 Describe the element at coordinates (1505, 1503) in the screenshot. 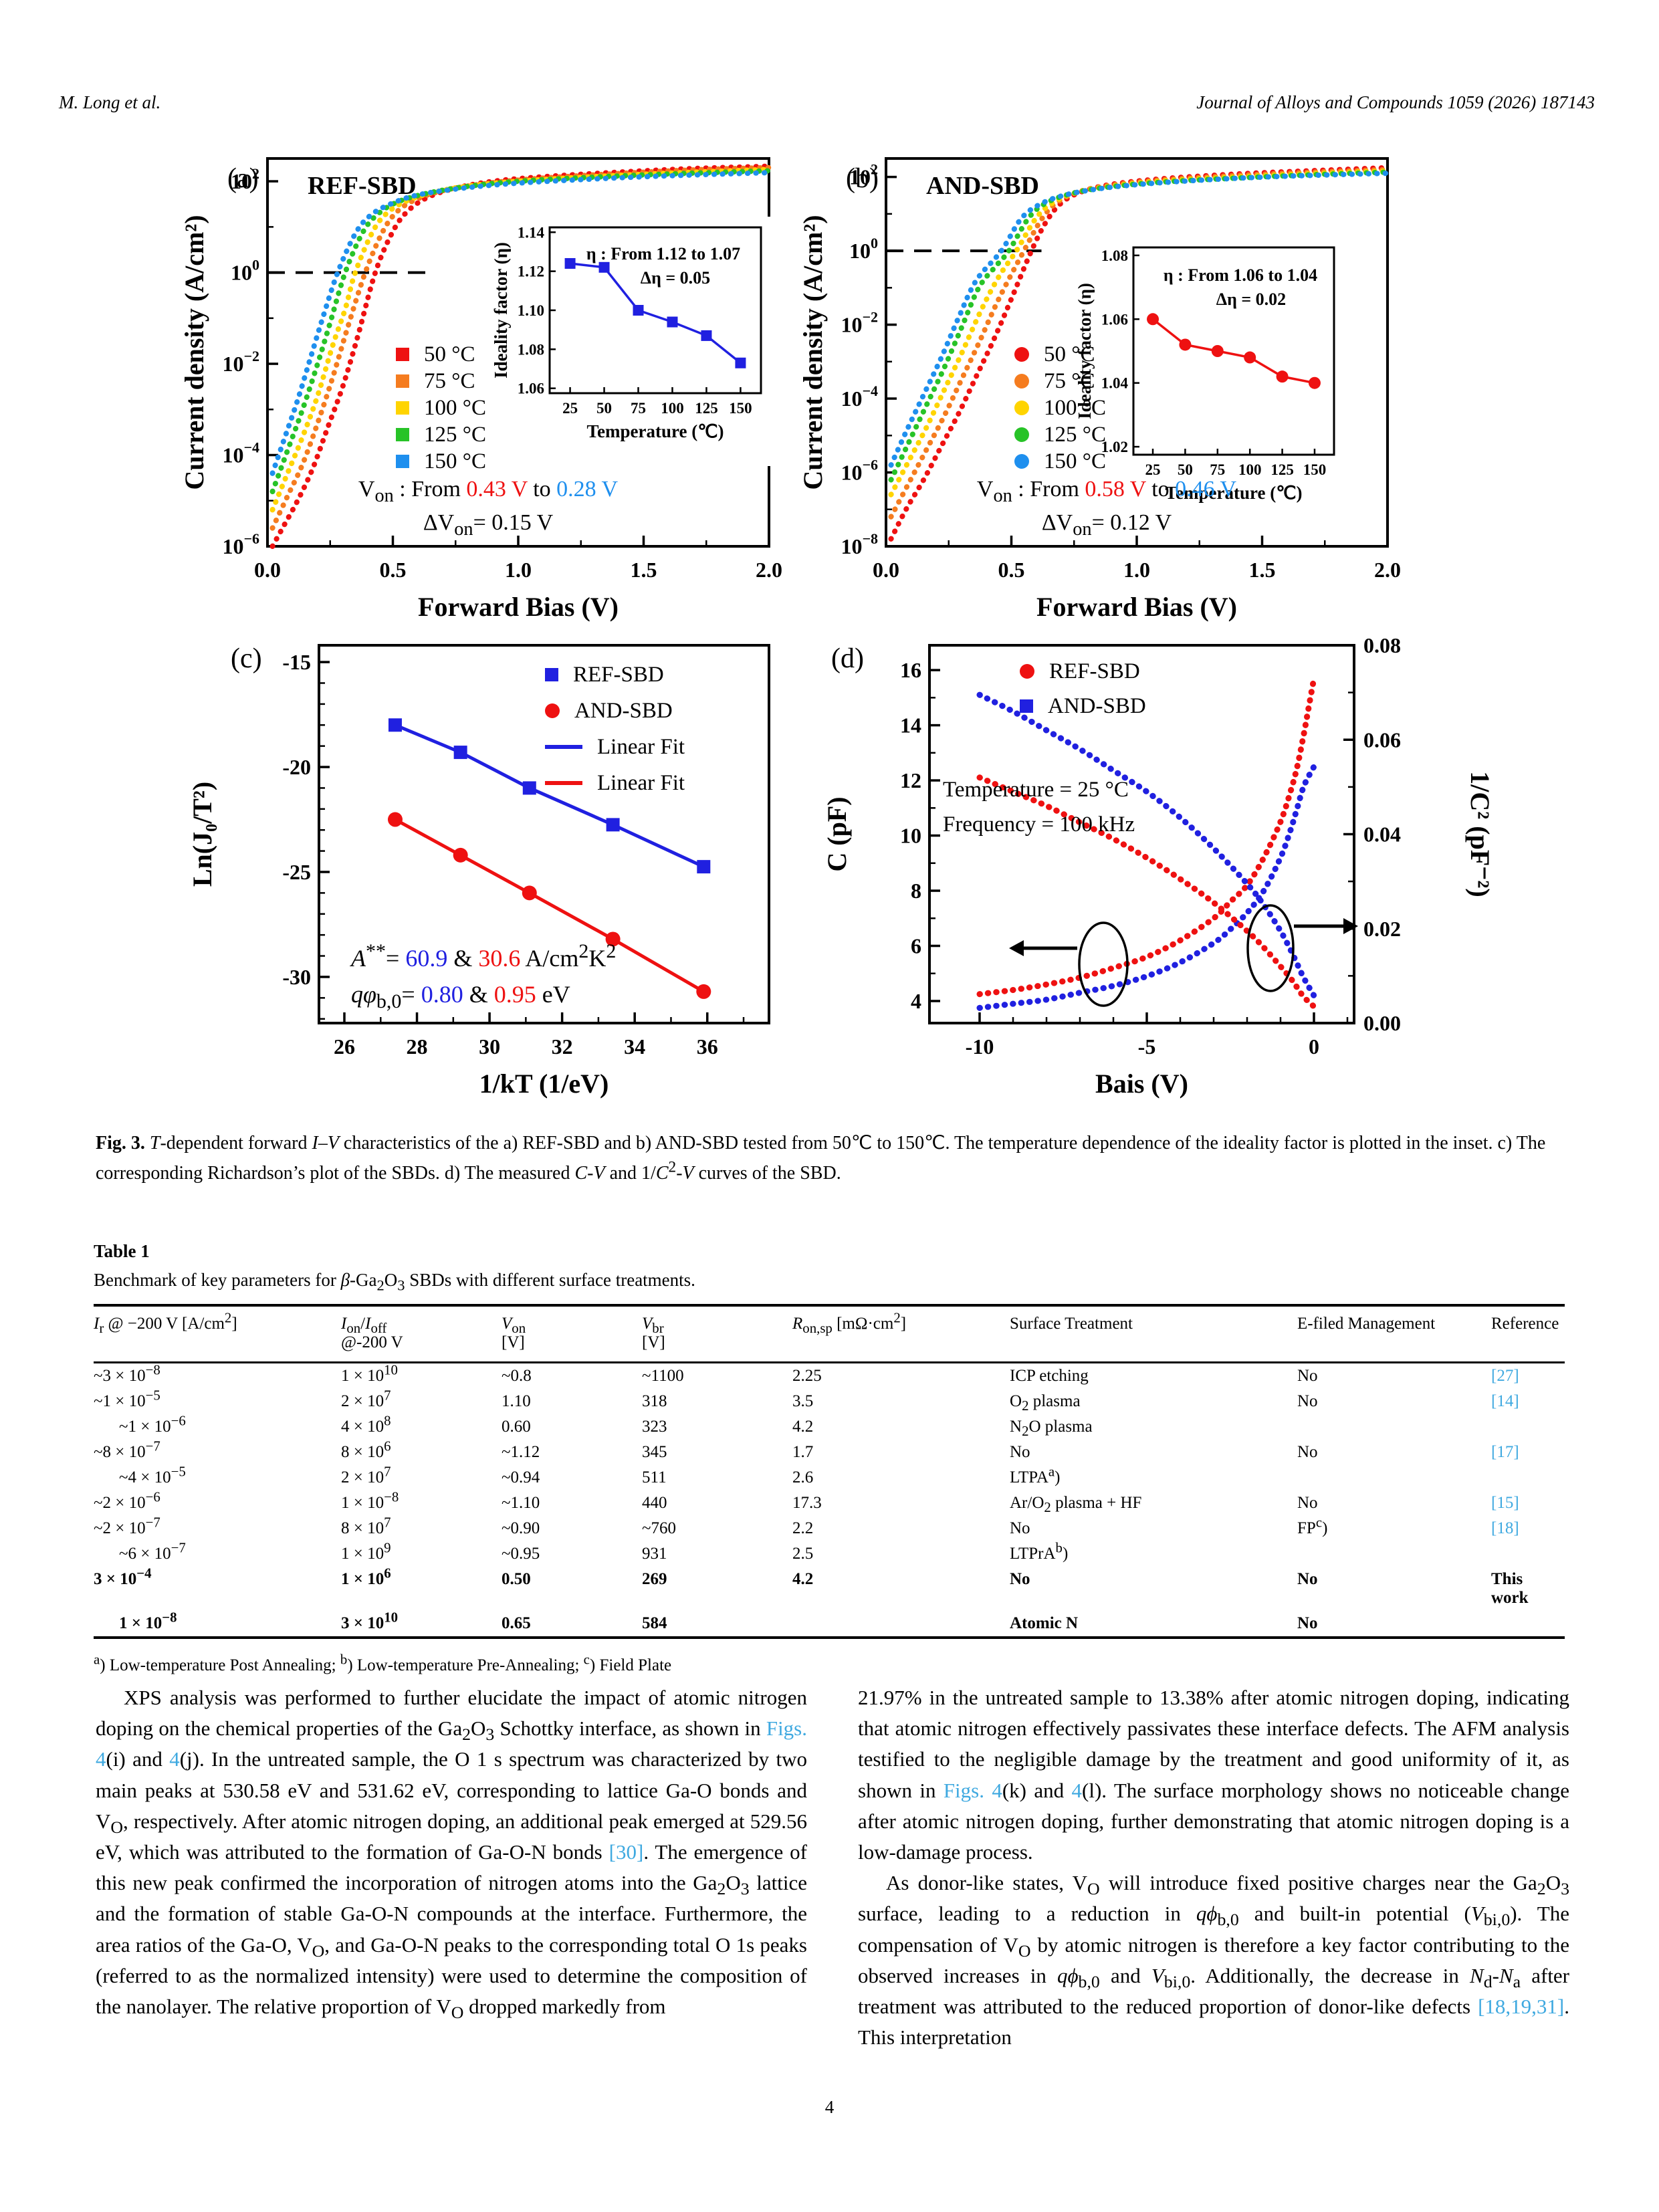

I see `citation-link: [15]` at that location.